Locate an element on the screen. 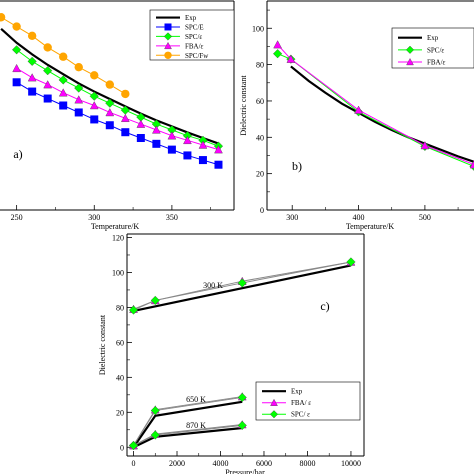 This screenshot has width=474, height=474. y-tick-label: 20 is located at coordinates (260, 174).